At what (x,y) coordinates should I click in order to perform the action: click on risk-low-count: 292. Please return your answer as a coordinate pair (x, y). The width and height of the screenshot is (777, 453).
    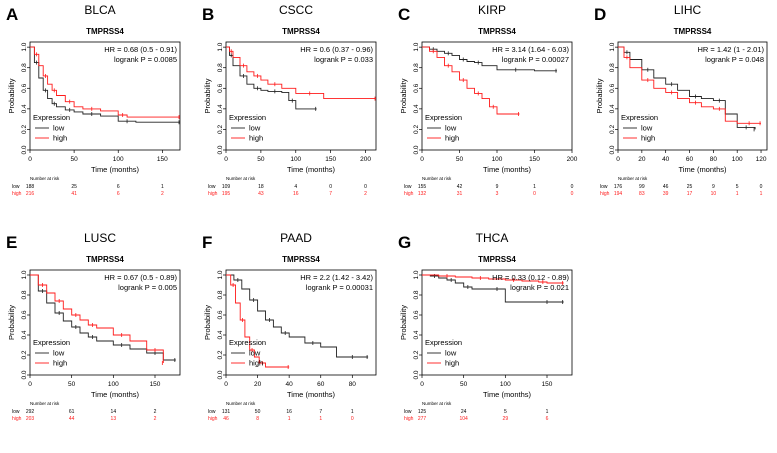
    Looking at the image, I should click on (30, 412).